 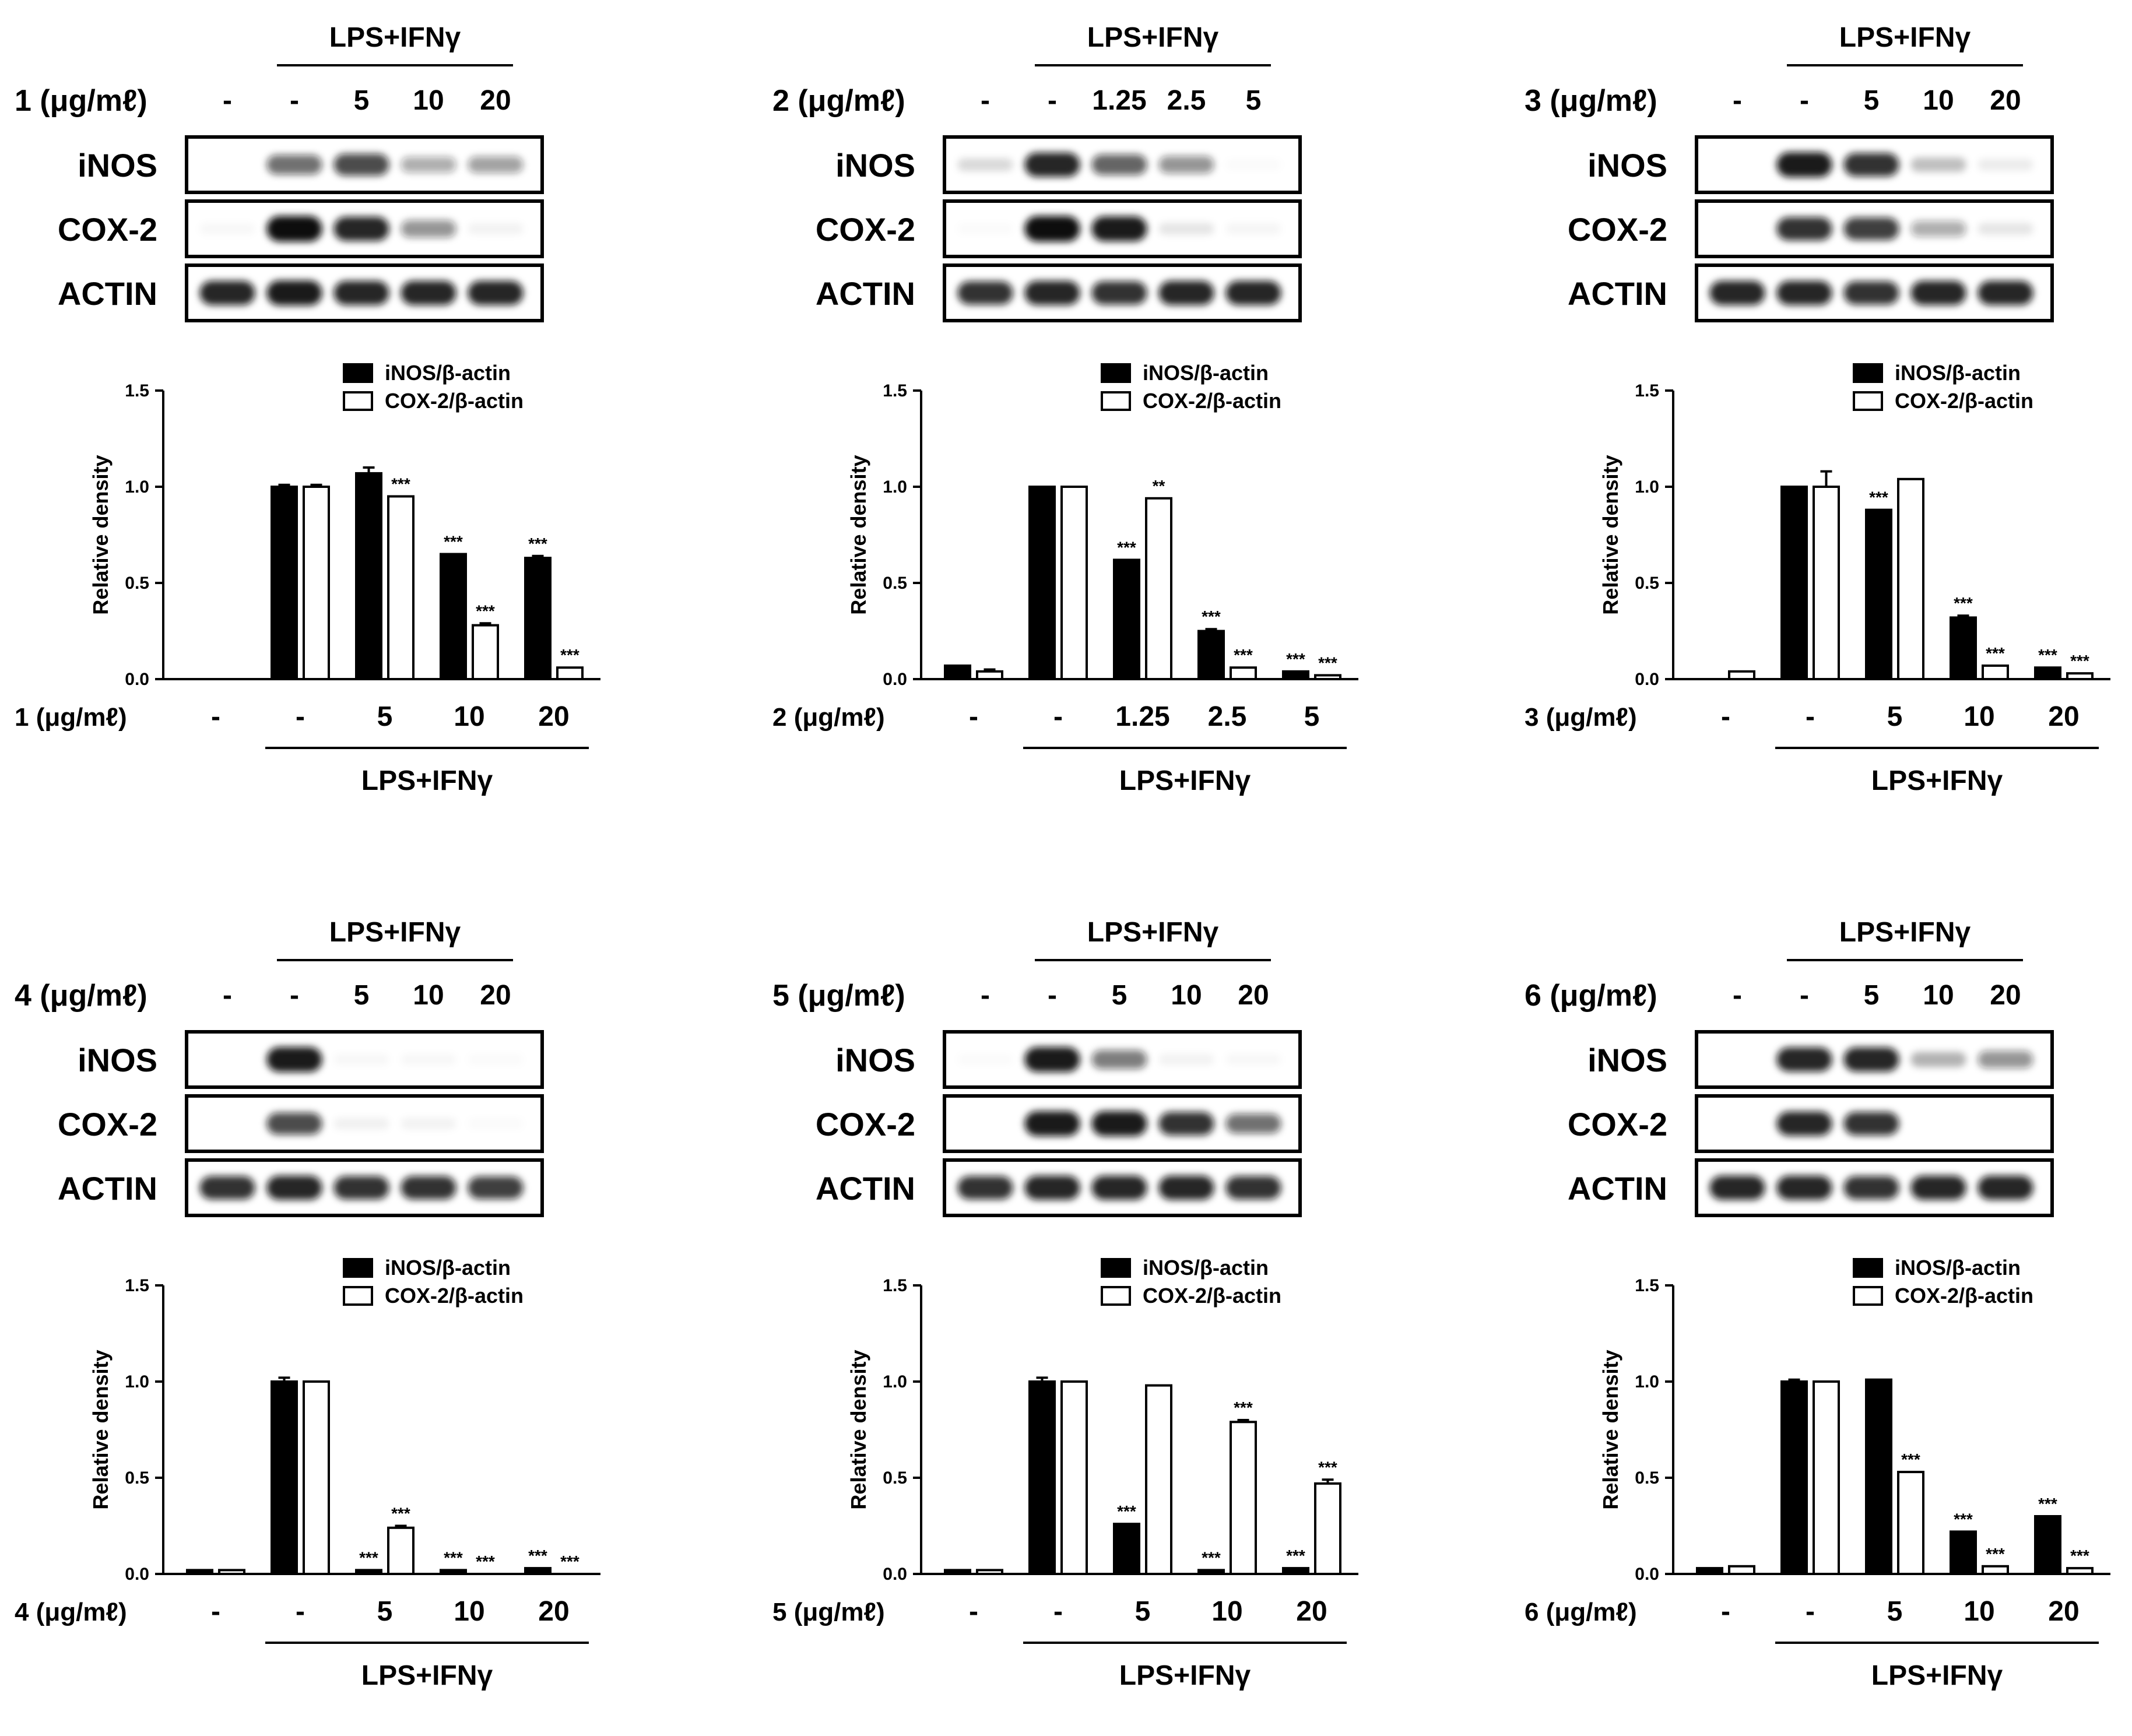 What do you see at coordinates (1581, 1612) in the screenshot?
I see `chart-compound-label: 6 (μg/mℓ)` at bounding box center [1581, 1612].